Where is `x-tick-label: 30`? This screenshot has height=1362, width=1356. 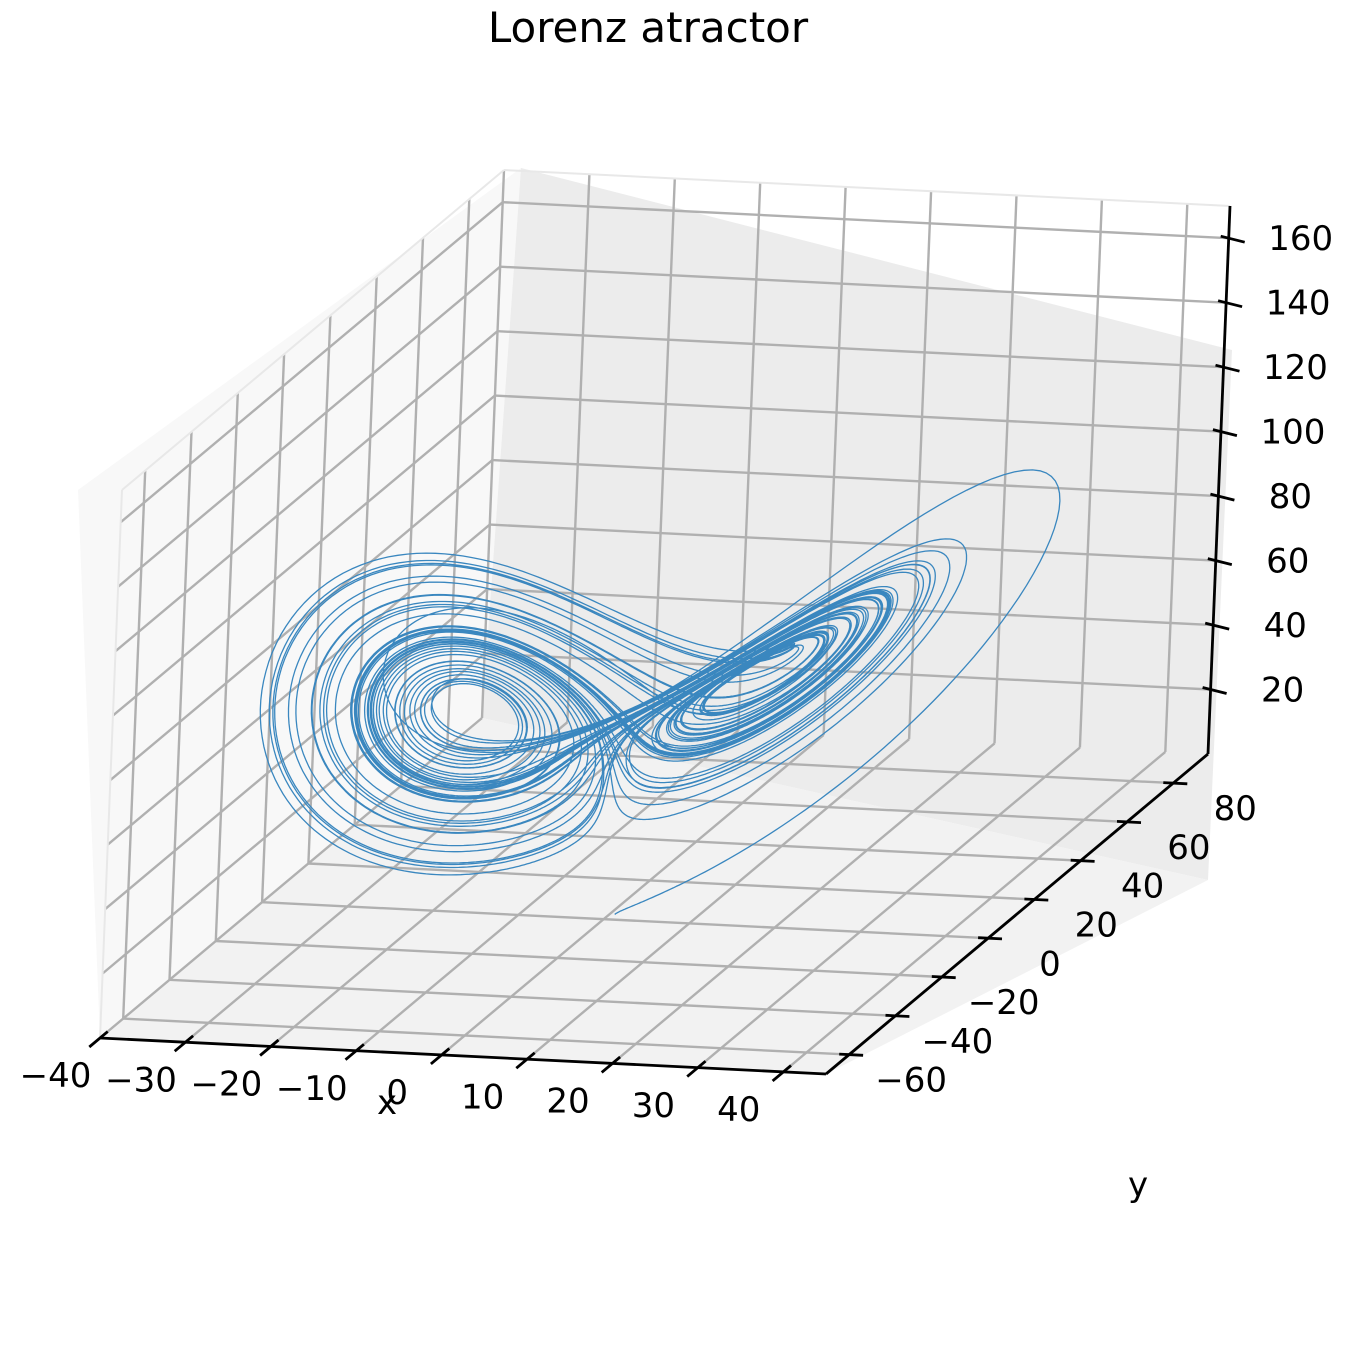
x-tick-label: 30 is located at coordinates (653, 1106).